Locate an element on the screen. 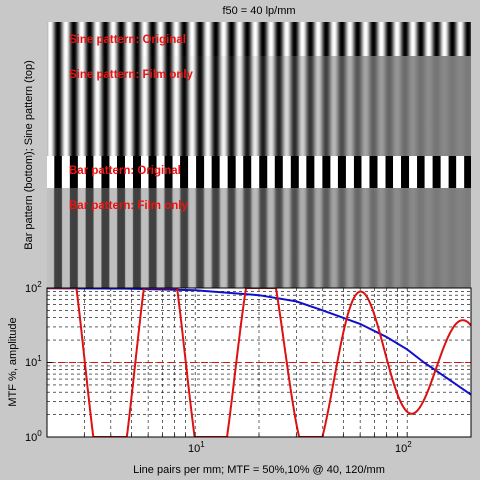 The height and width of the screenshot is (480, 480). band-label-sine-film: Sine pattern: Film only is located at coordinates (131, 75).